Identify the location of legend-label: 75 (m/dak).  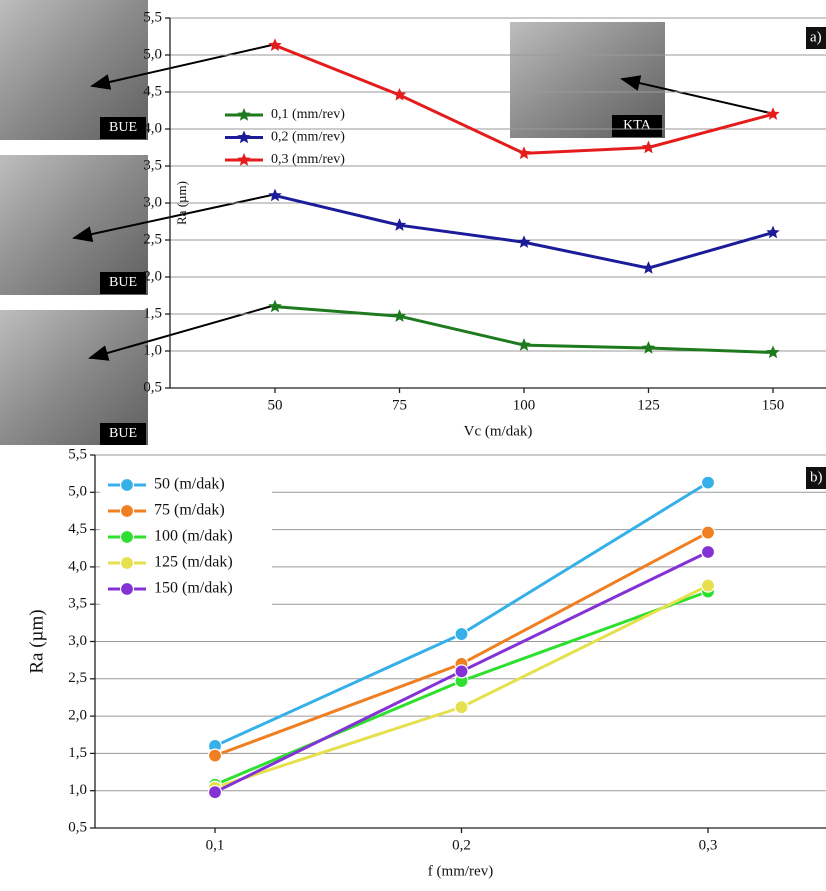
(189, 510).